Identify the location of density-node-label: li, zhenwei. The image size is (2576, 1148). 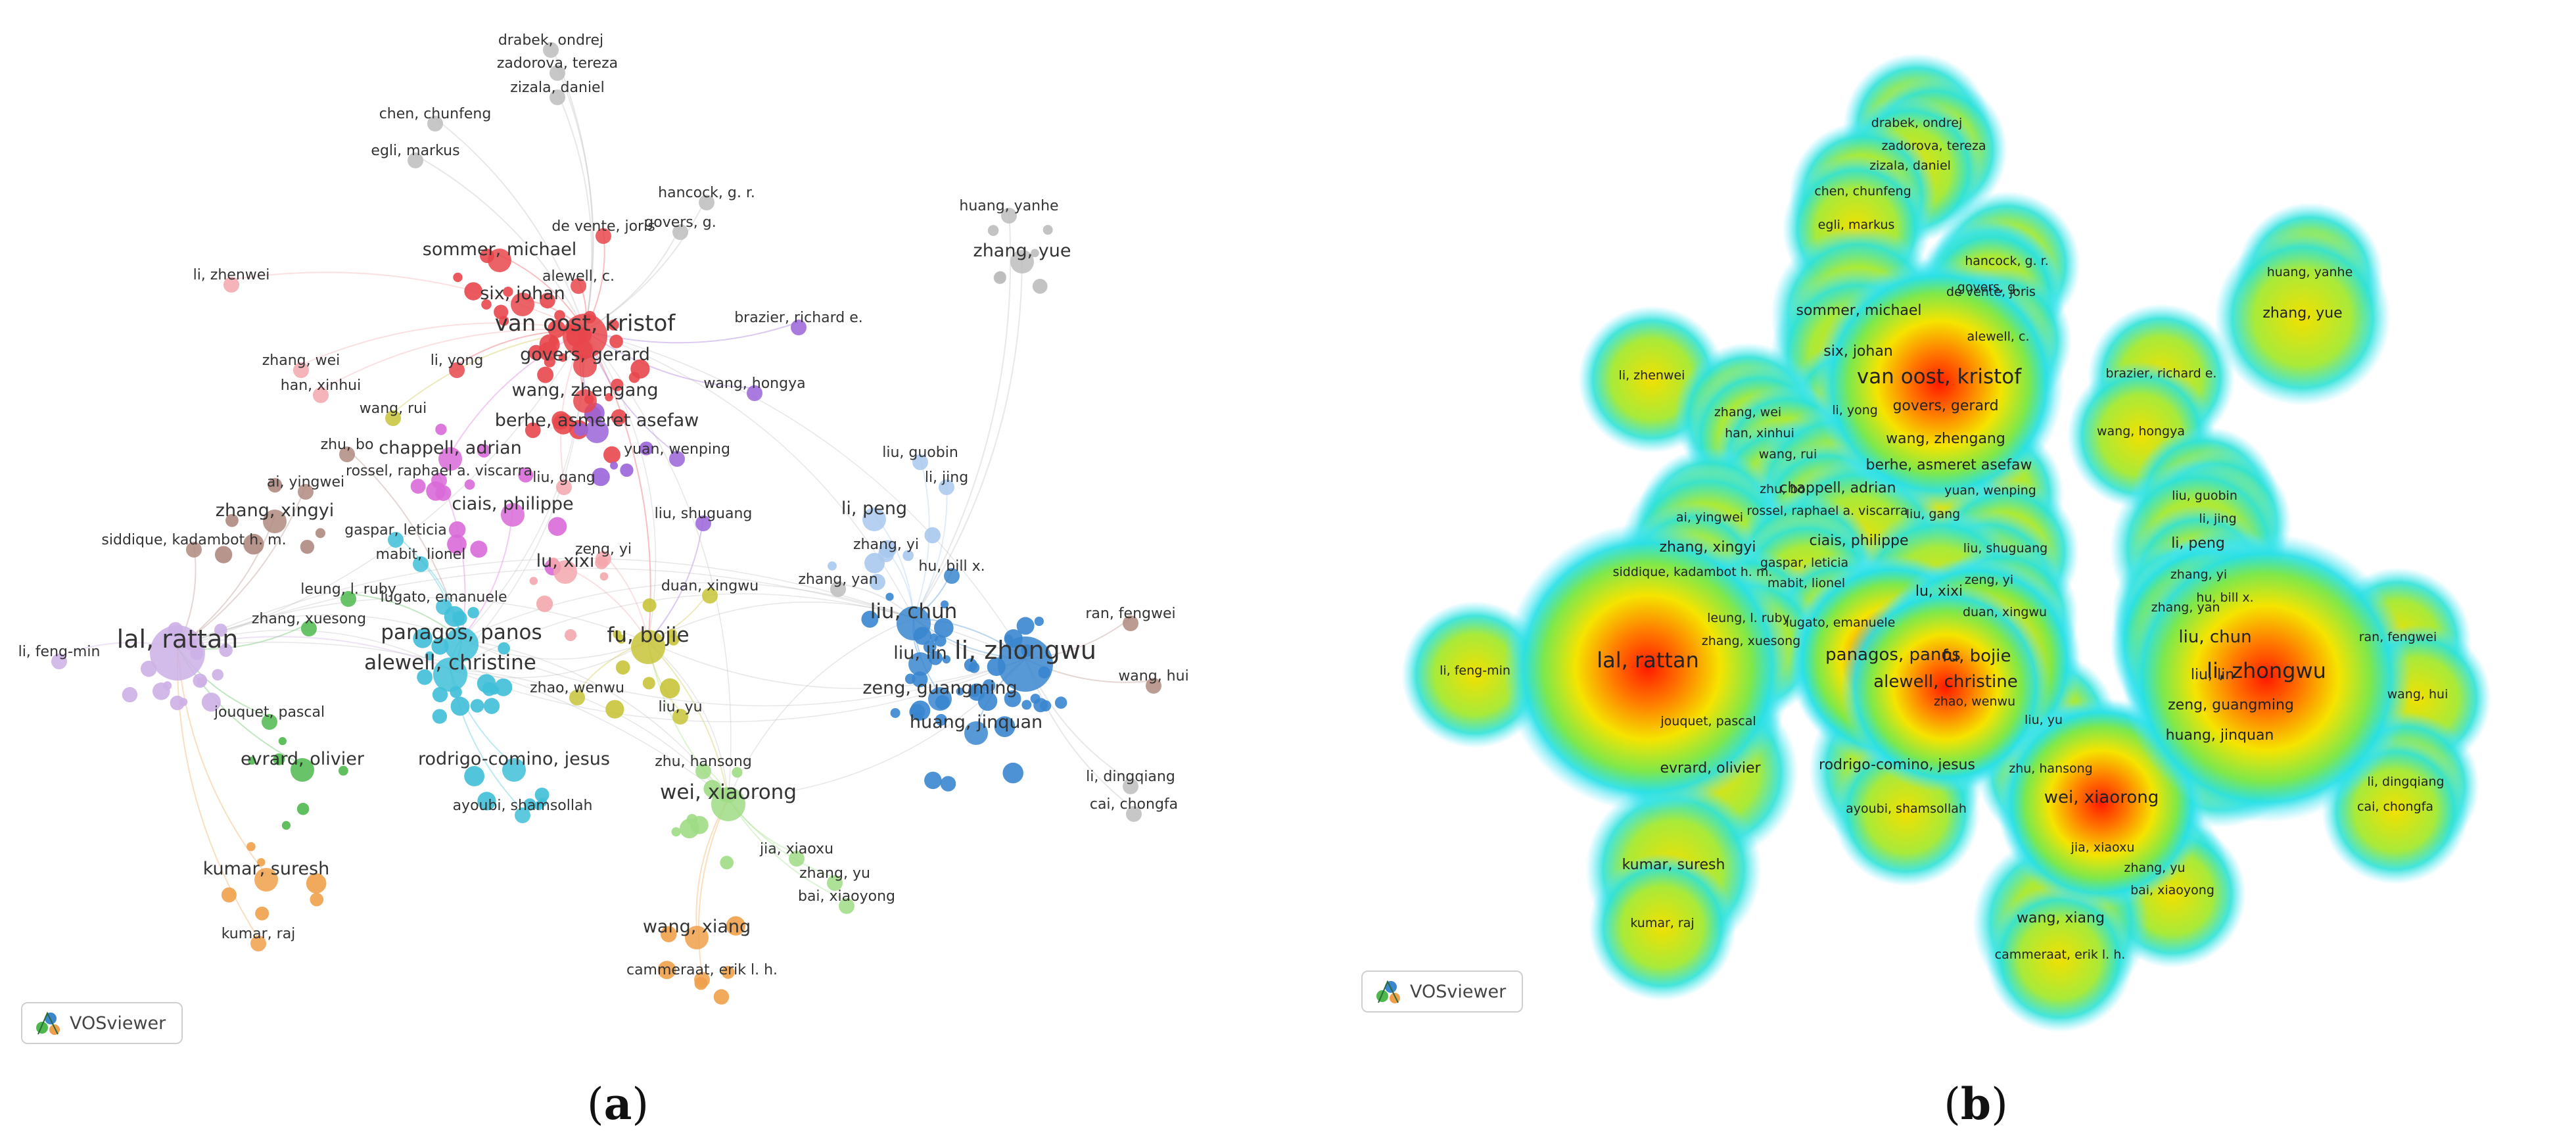
(1652, 375).